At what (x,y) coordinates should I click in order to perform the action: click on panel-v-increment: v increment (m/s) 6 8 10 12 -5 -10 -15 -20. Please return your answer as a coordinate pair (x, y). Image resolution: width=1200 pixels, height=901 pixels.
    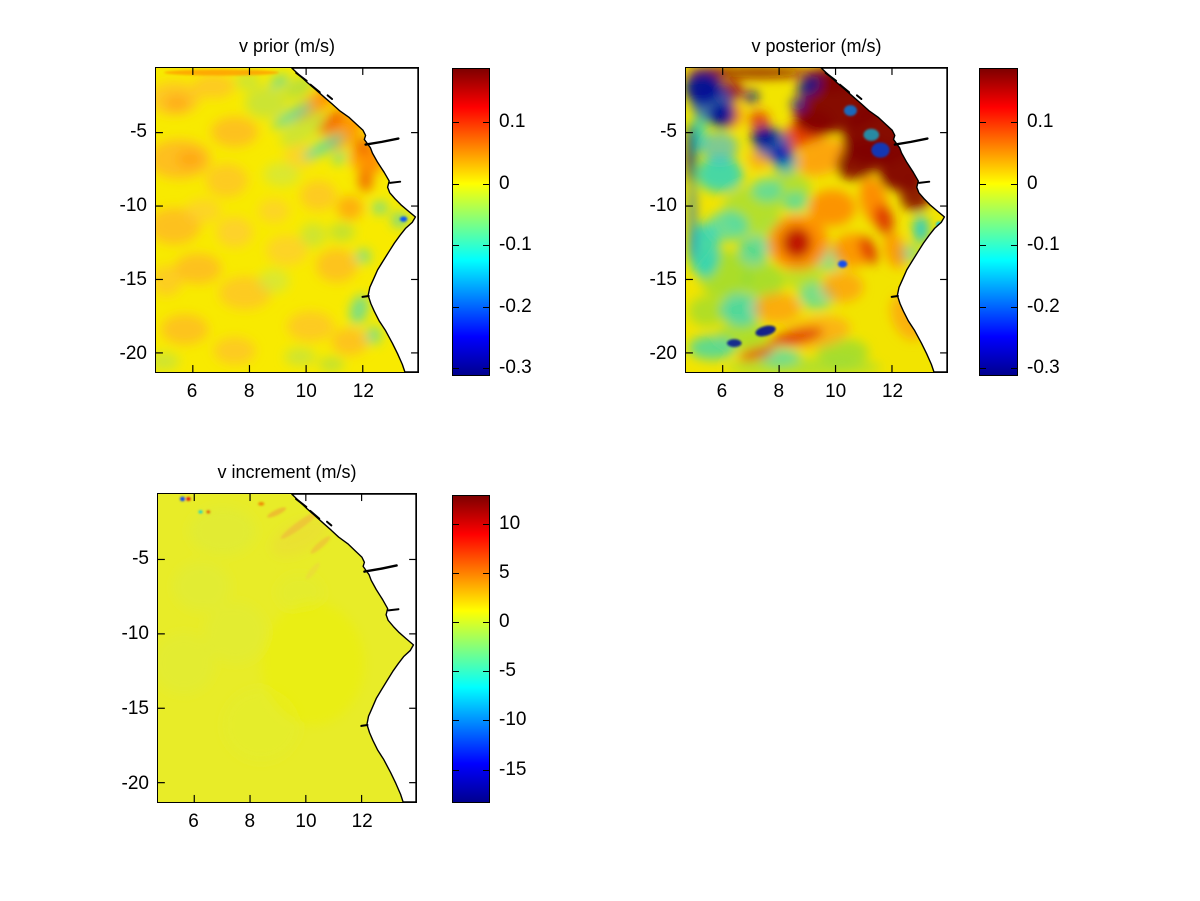
    Looking at the image, I should click on (269, 647).